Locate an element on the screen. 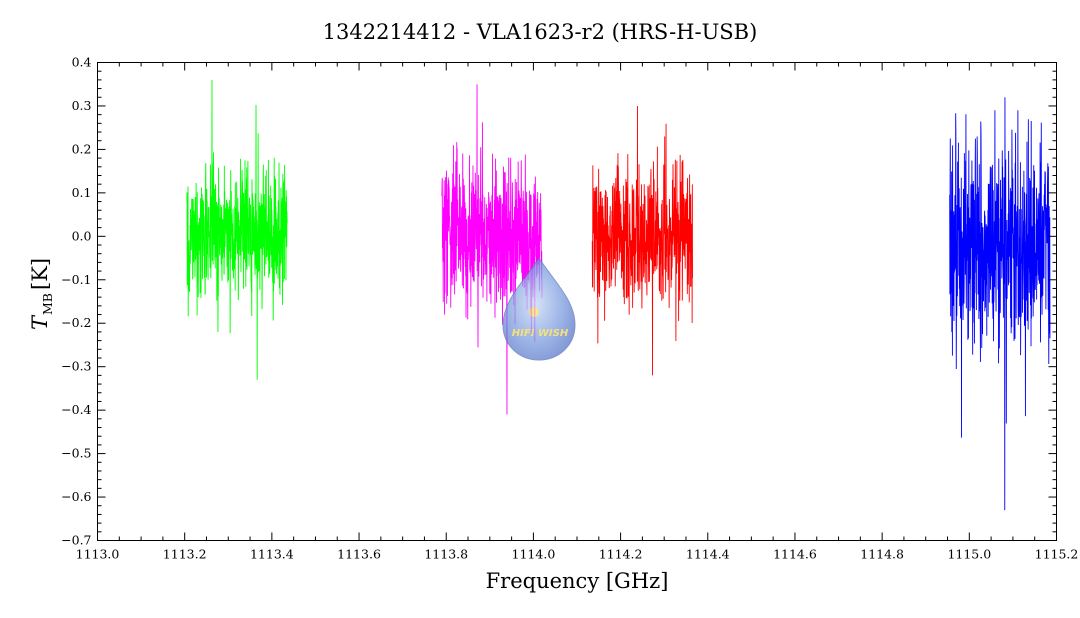 This screenshot has width=1080, height=618. y-tick-label: −0.1 is located at coordinates (76, 279).